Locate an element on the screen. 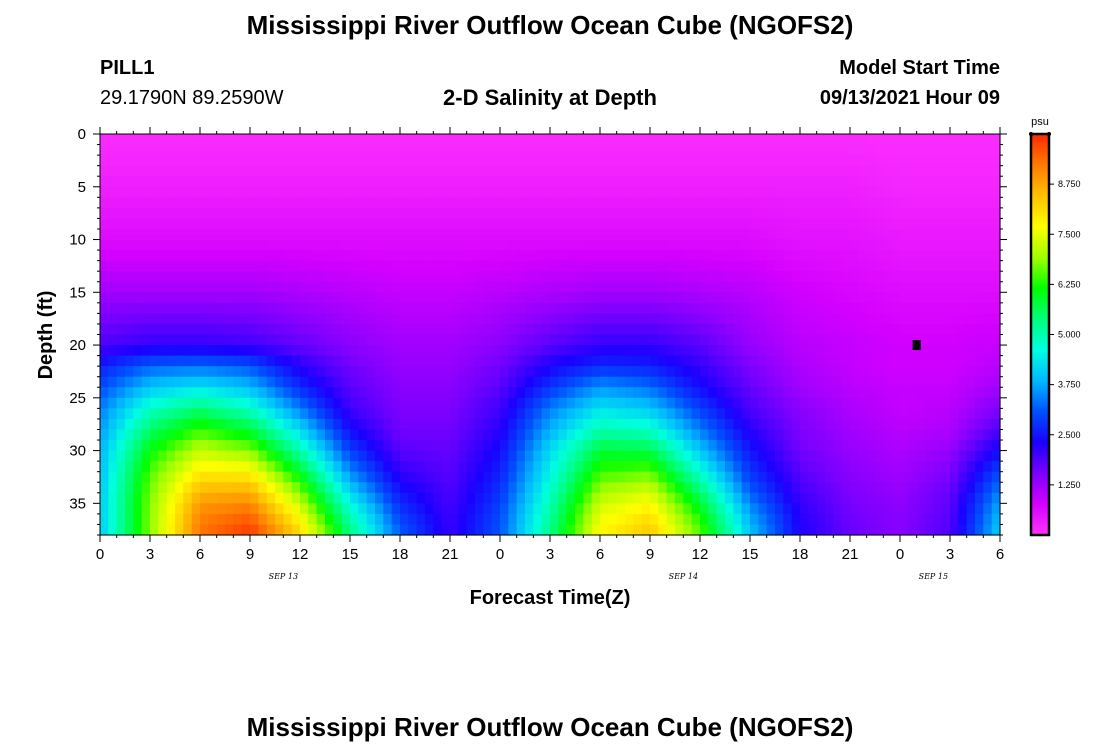 The height and width of the screenshot is (750, 1100). y-tick-label: 0 is located at coordinates (82, 134).